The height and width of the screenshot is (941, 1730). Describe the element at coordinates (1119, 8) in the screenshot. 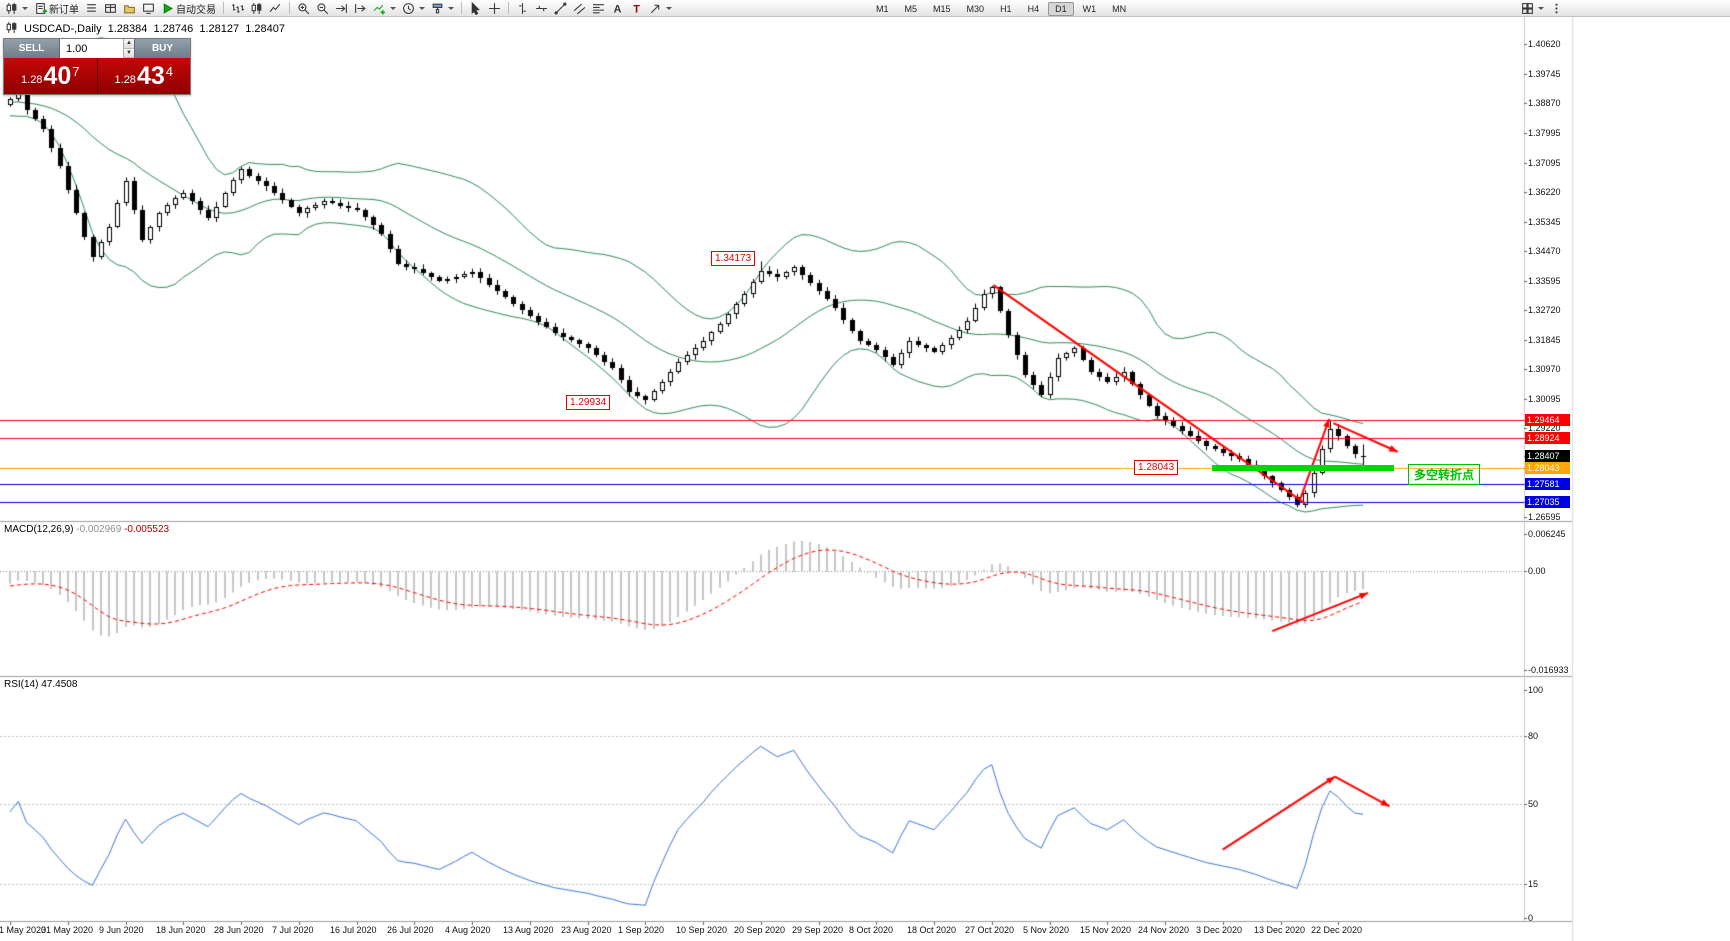

I see `timeframe-mn: MN` at that location.